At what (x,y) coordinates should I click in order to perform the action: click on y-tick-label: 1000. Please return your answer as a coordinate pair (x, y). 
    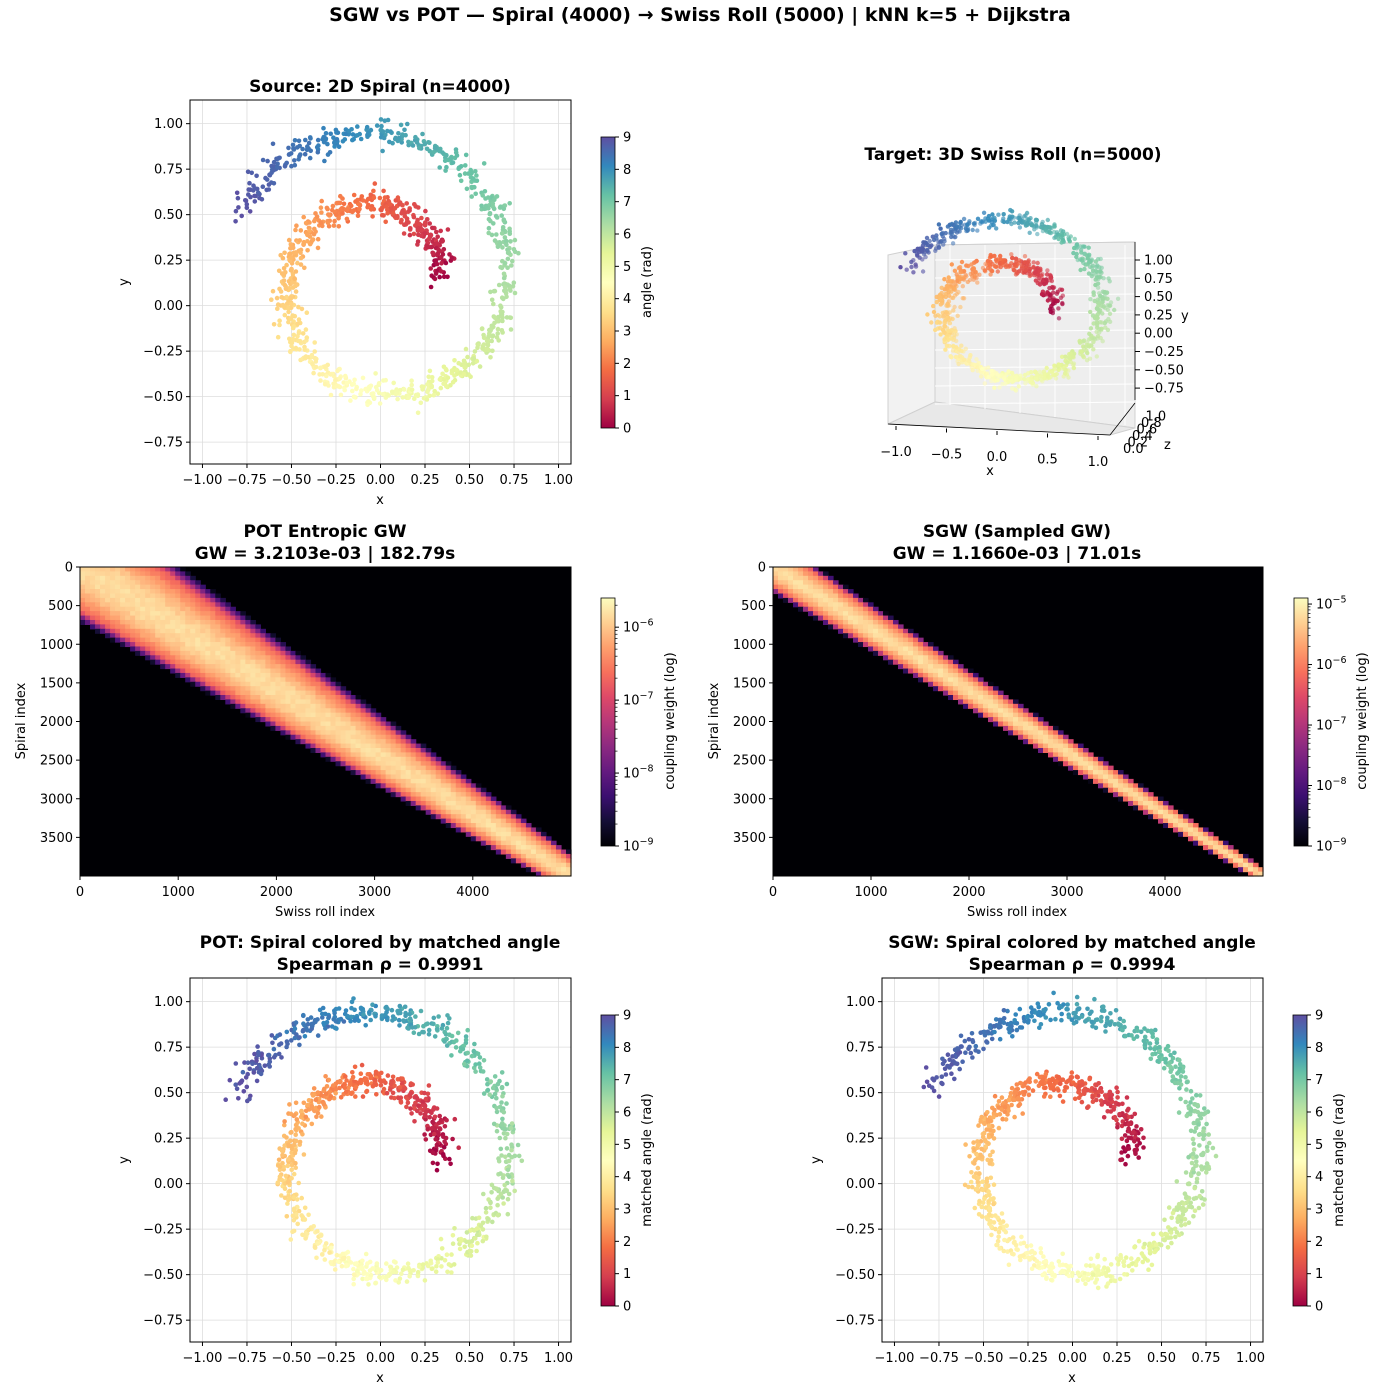
    Looking at the image, I should click on (749, 645).